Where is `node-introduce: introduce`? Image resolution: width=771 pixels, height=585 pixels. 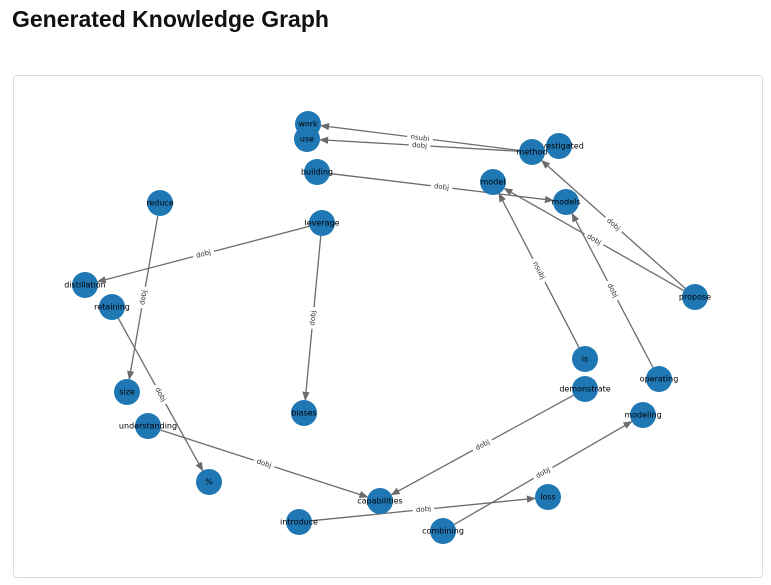 node-introduce: introduce is located at coordinates (299, 522).